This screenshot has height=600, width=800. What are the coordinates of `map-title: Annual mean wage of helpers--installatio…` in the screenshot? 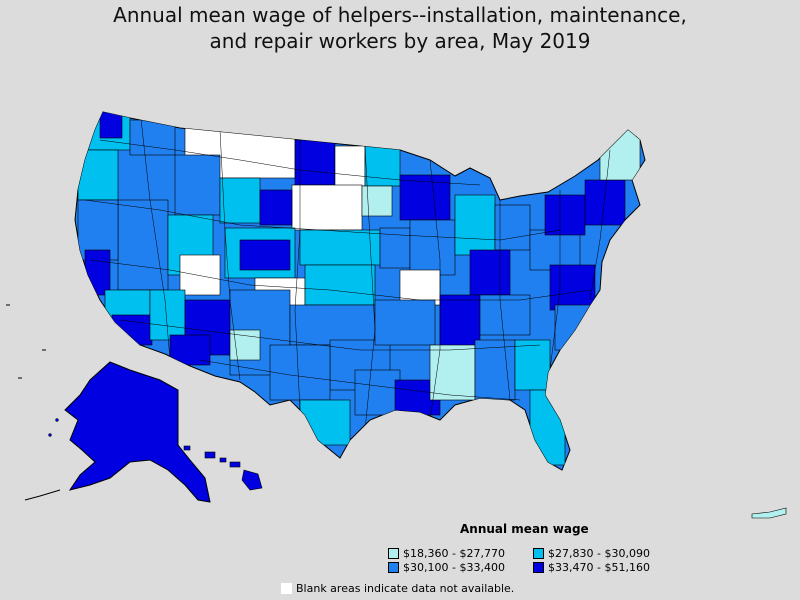 It's located at (400, 28).